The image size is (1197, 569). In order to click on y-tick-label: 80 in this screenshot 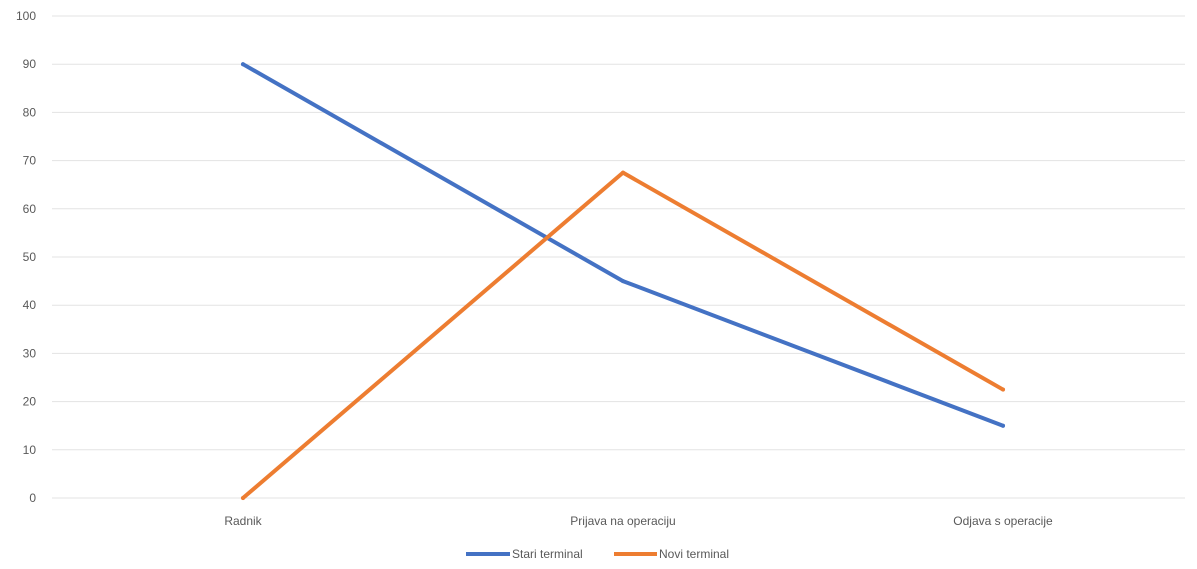, I will do `click(30, 112)`.